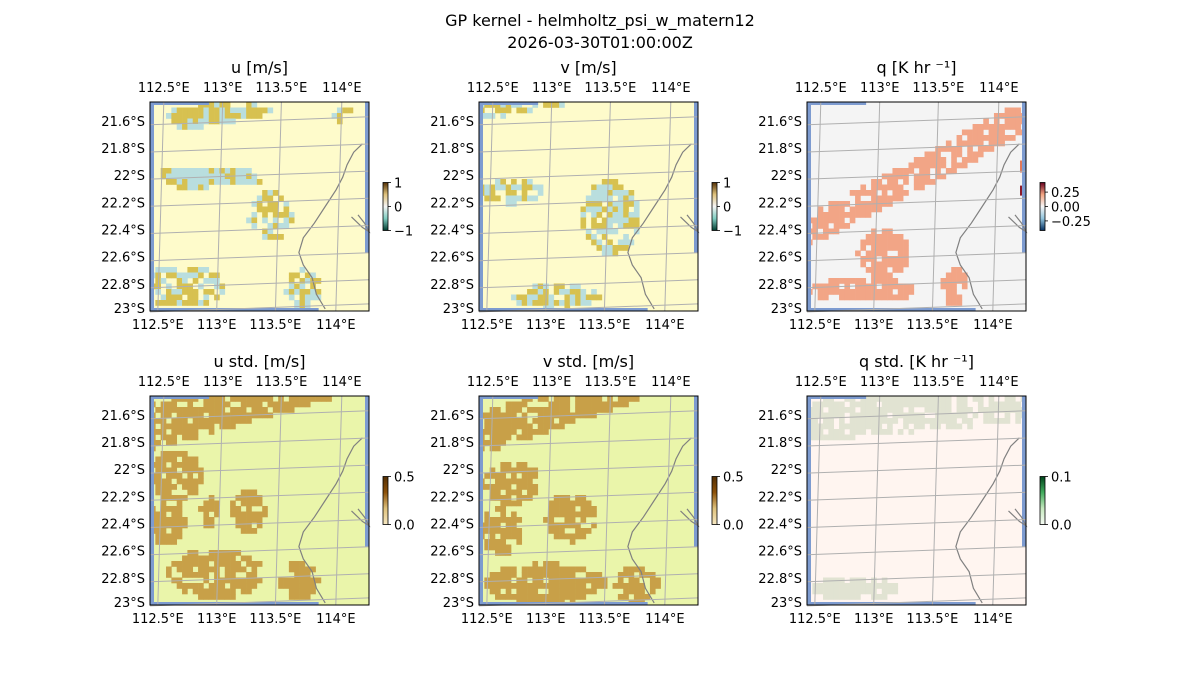 The image size is (1200, 700). What do you see at coordinates (217, 325) in the screenshot?
I see `lon-tick-label-bottom: 113°E` at bounding box center [217, 325].